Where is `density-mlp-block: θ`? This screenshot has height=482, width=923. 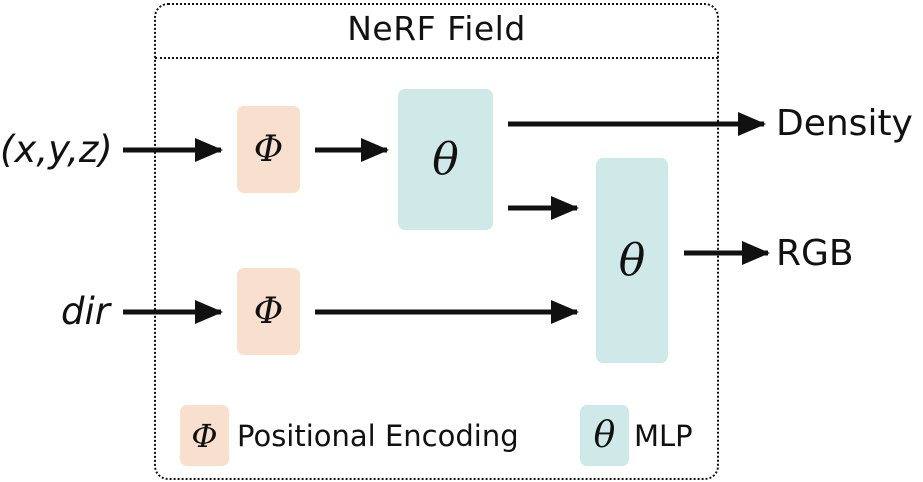
density-mlp-block: θ is located at coordinates (445, 159).